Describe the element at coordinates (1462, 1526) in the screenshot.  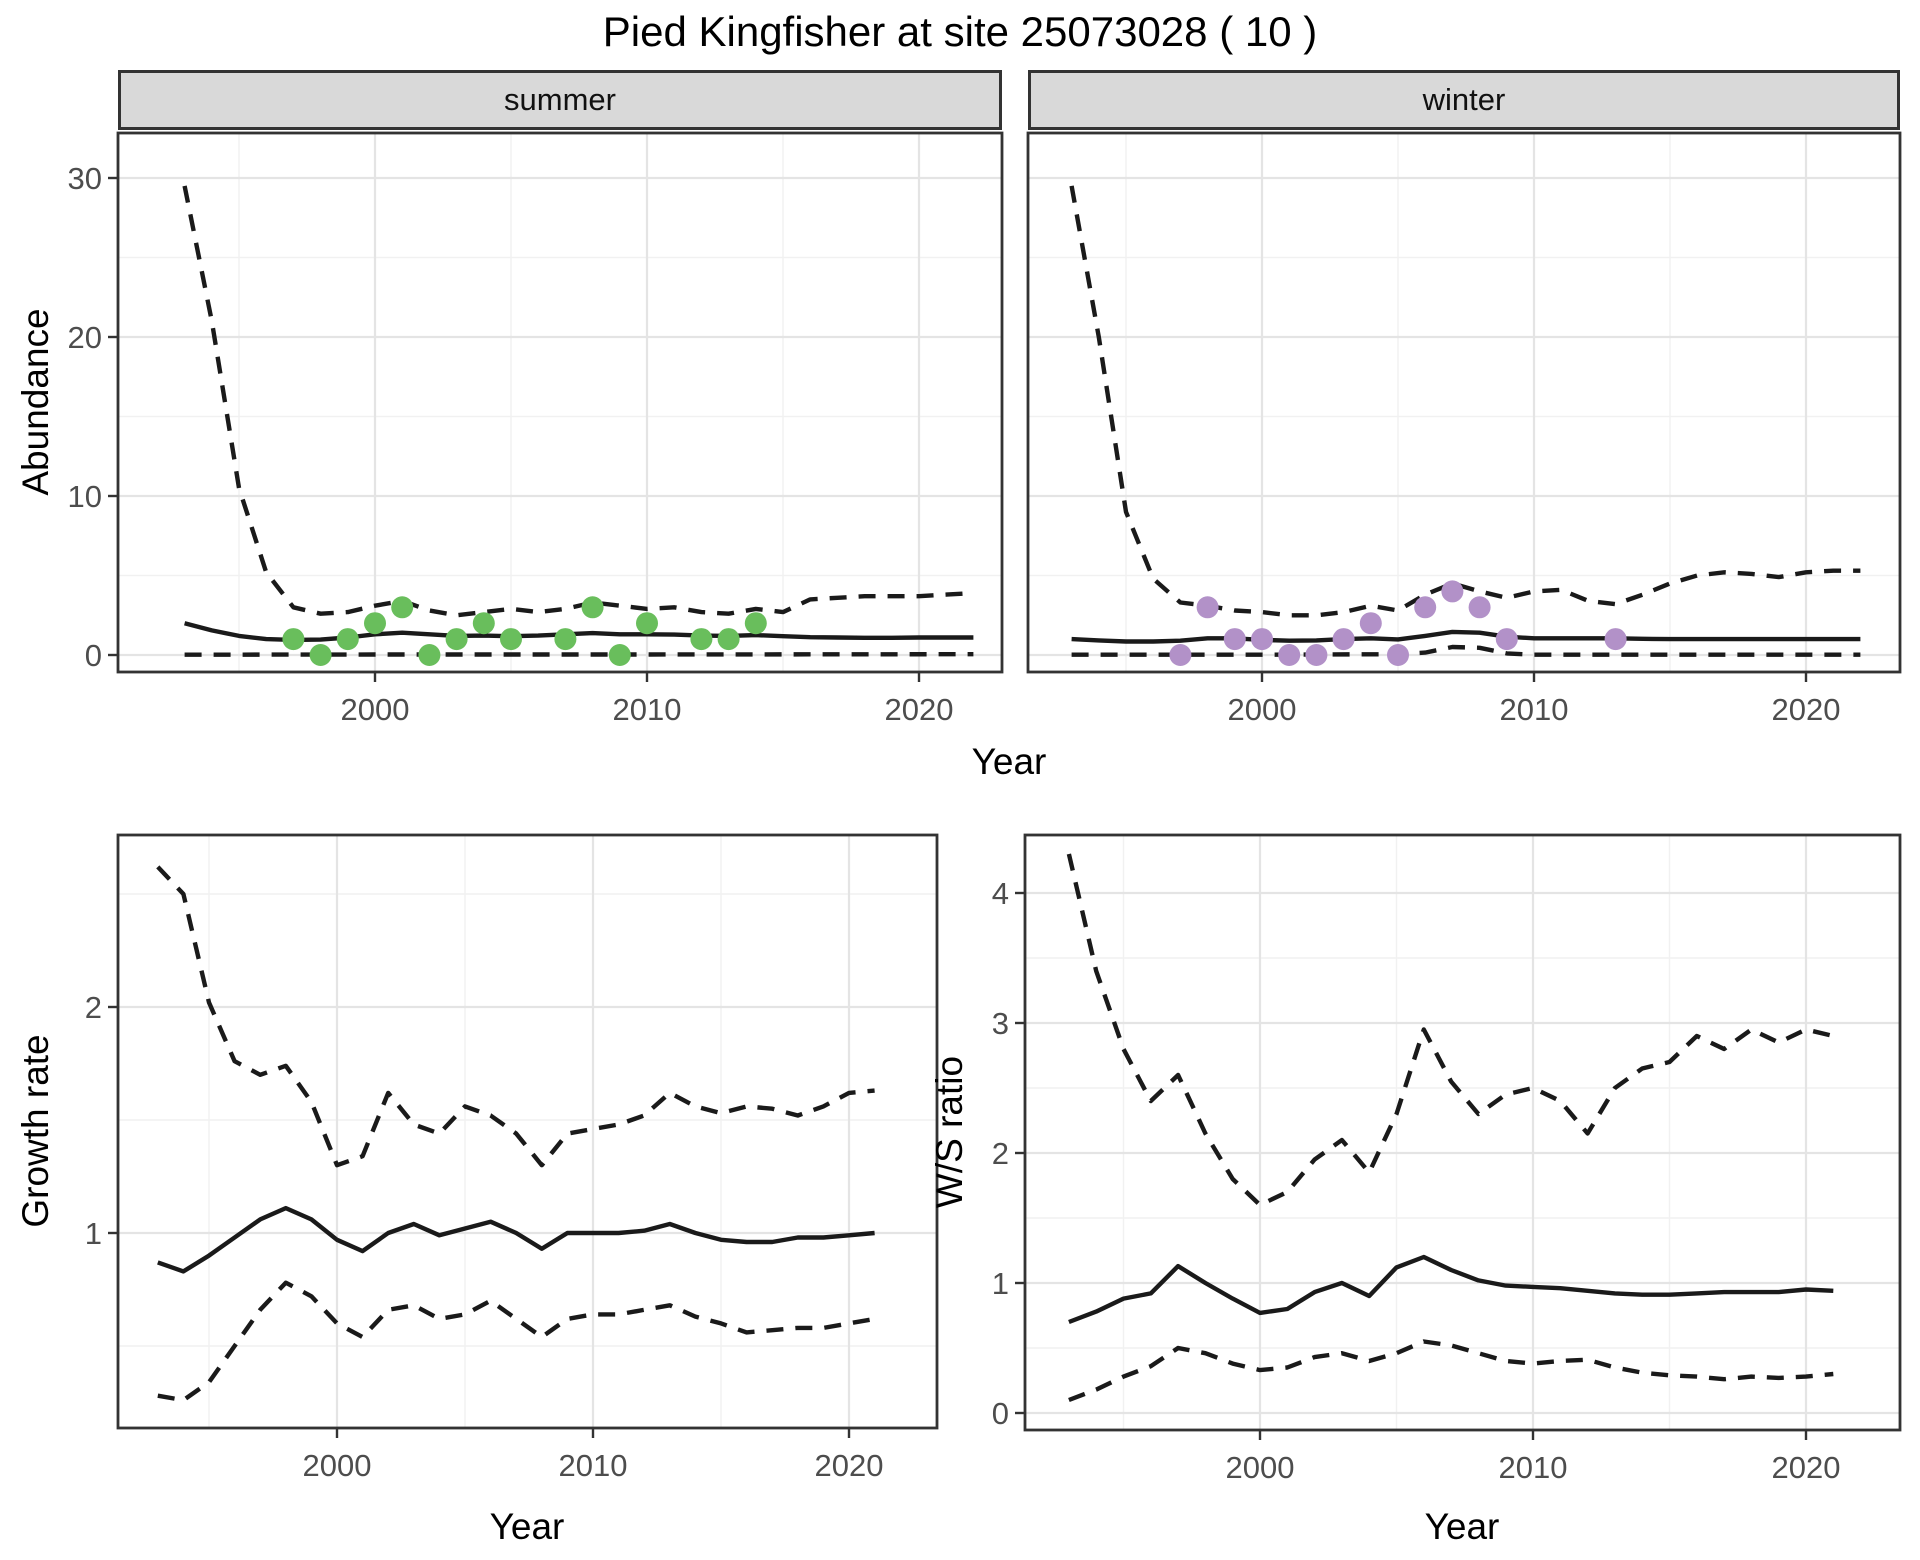
I see `x-axis-title-ws: Year` at that location.